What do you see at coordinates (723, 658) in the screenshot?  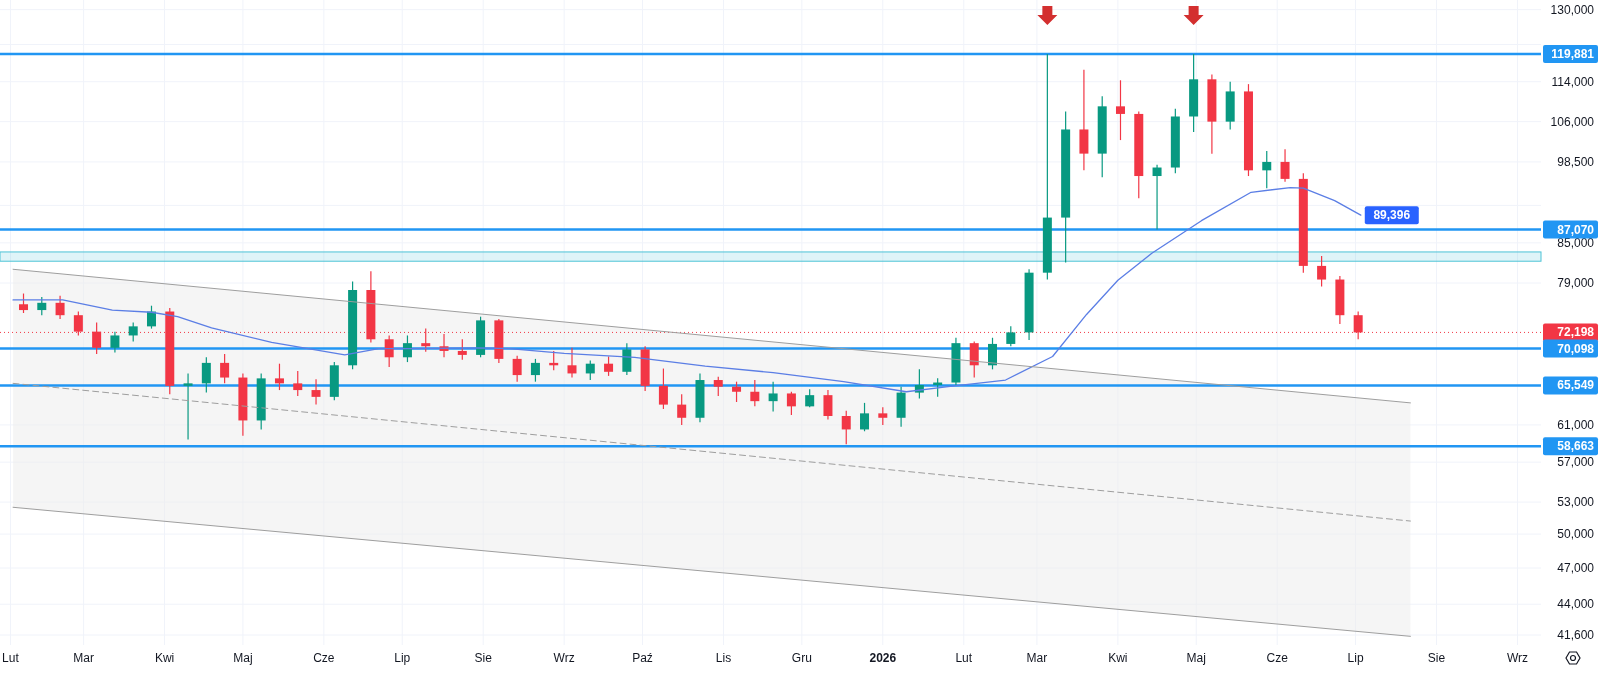 I see `x-tick-label: Lis` at bounding box center [723, 658].